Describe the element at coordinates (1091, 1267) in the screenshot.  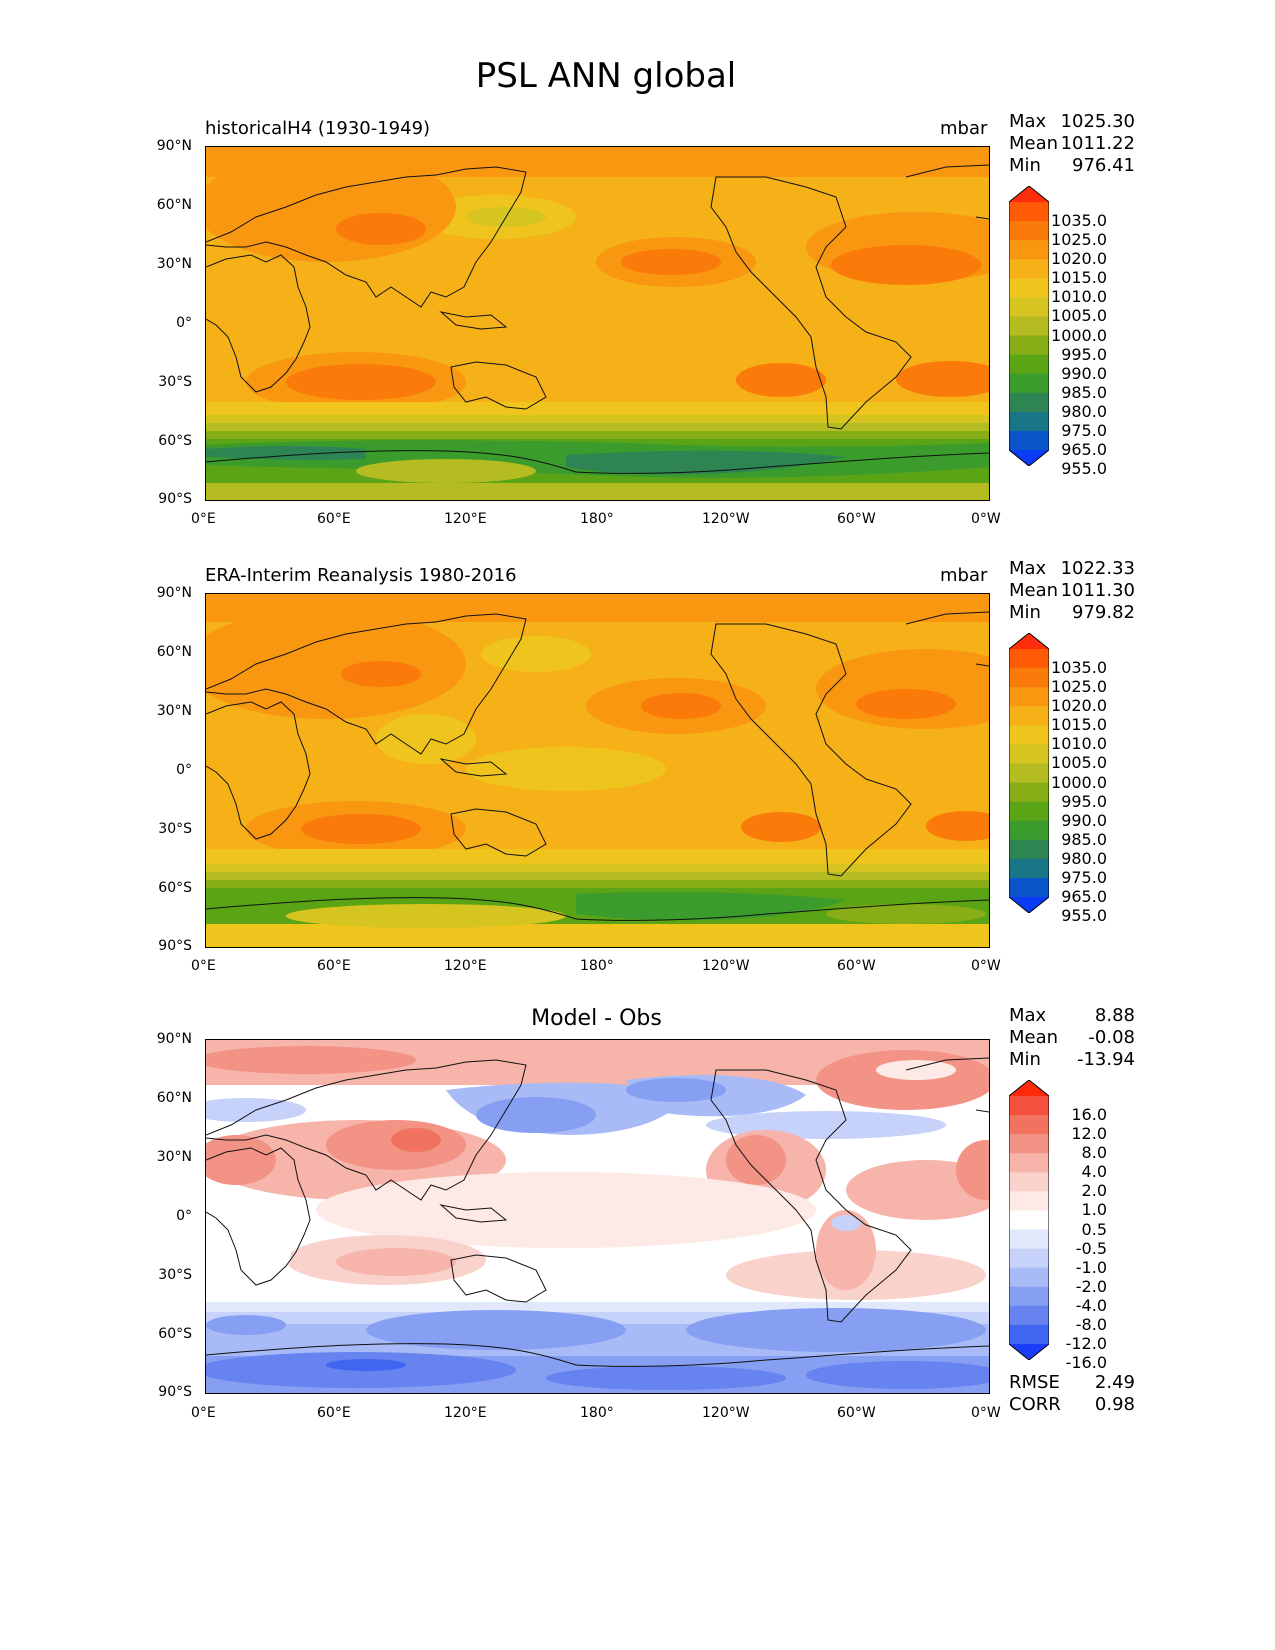
I see `colorbar-tick-label: -1.0` at that location.